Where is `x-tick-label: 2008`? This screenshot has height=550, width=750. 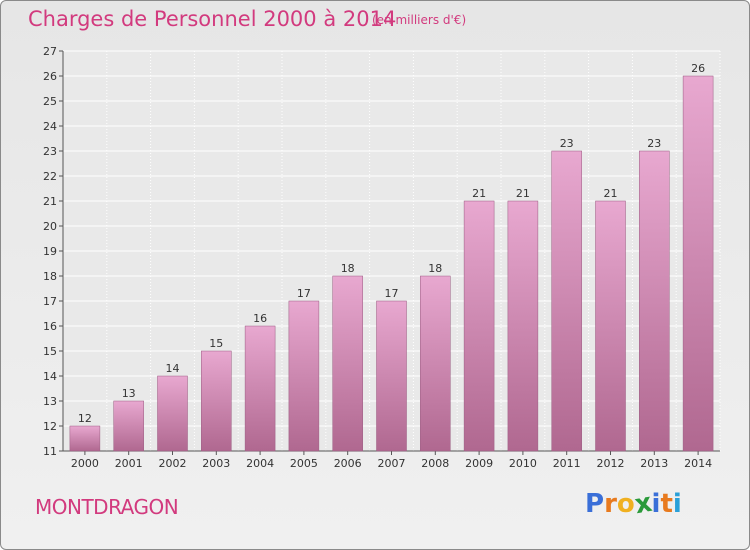
x-tick-label: 2008 is located at coordinates (435, 463).